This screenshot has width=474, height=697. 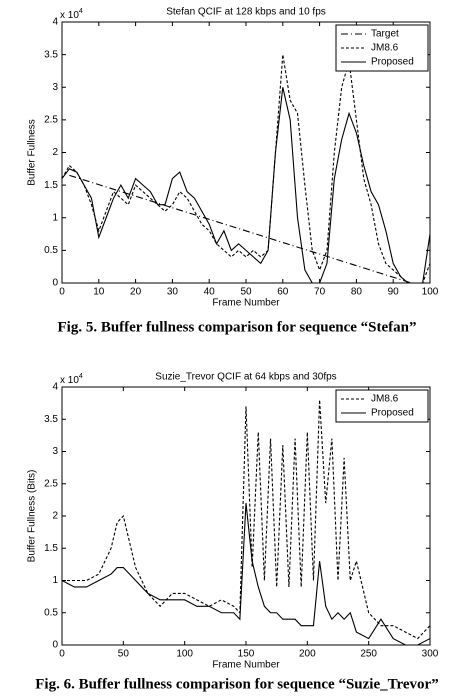 I want to click on legend-label: Target, so click(x=385, y=34).